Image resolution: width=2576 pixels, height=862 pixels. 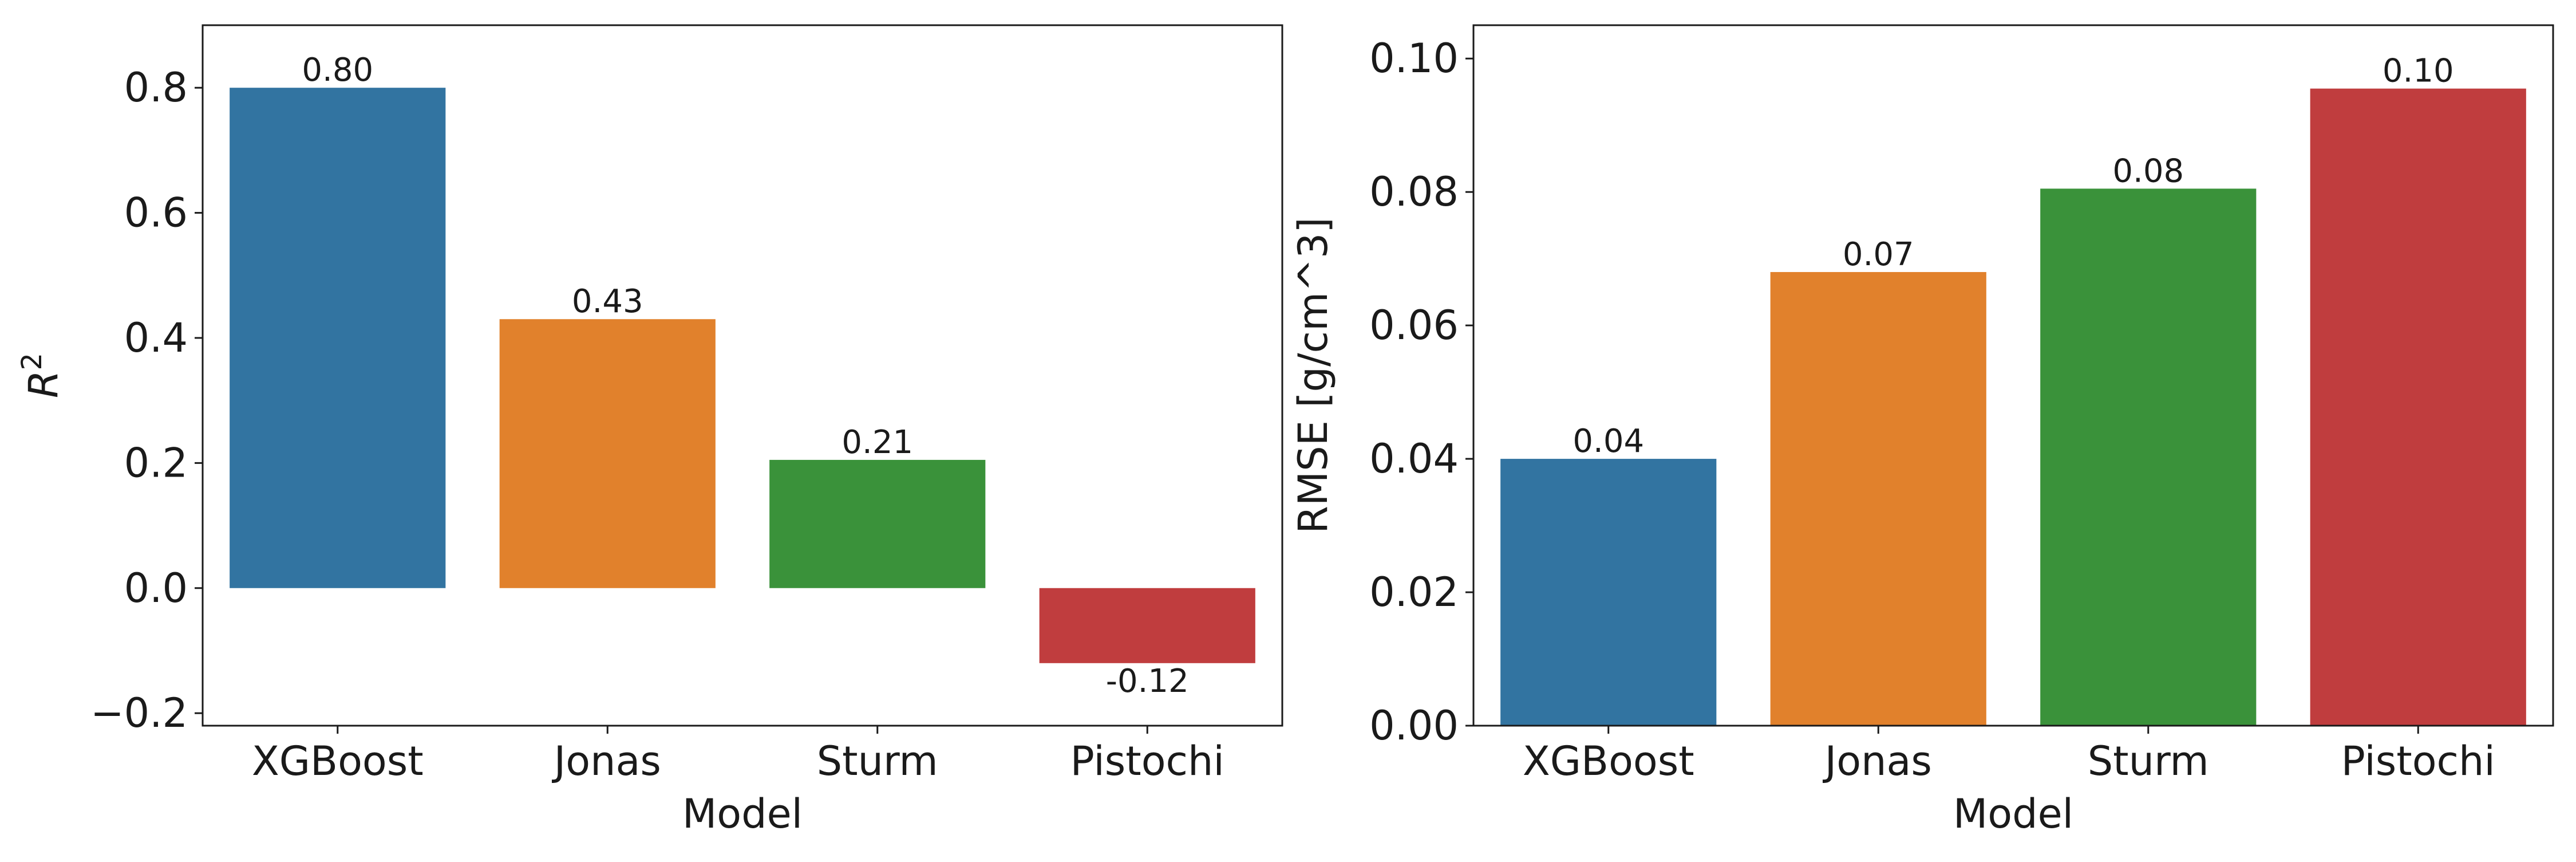 I want to click on chart2-y-tick-label: 0.10, so click(x=1414, y=59).